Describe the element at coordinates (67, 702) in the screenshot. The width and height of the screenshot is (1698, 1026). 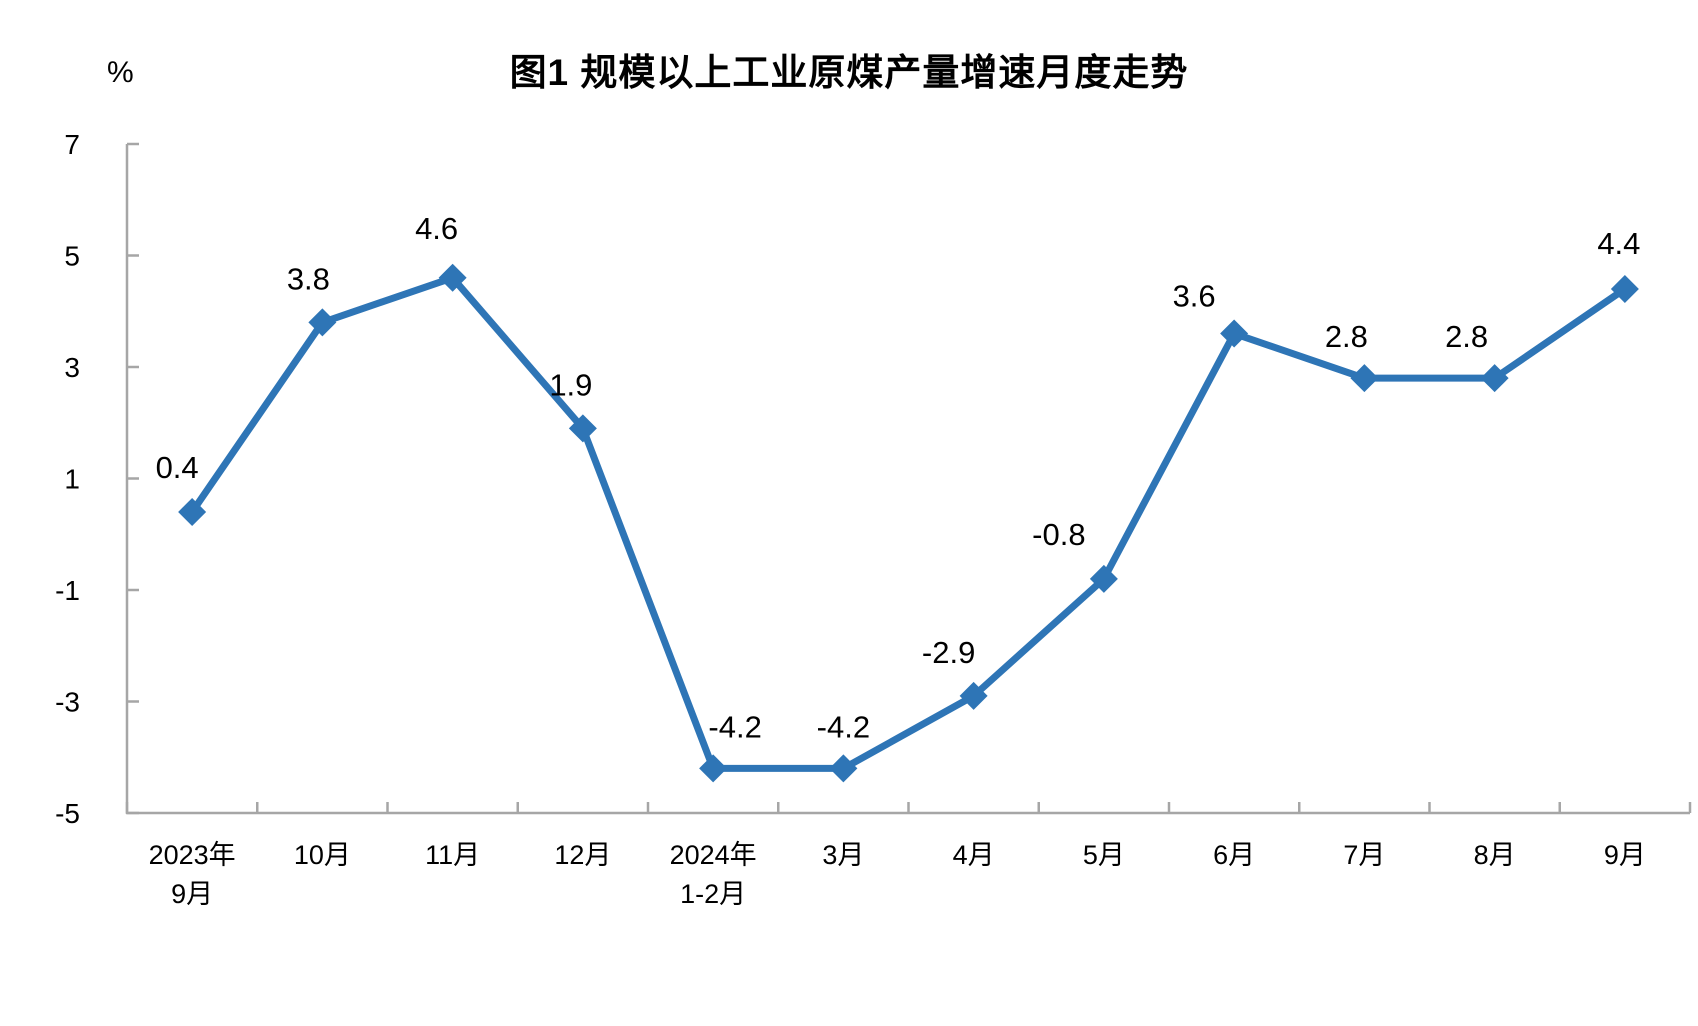
I see `y-tick-label: -3` at that location.